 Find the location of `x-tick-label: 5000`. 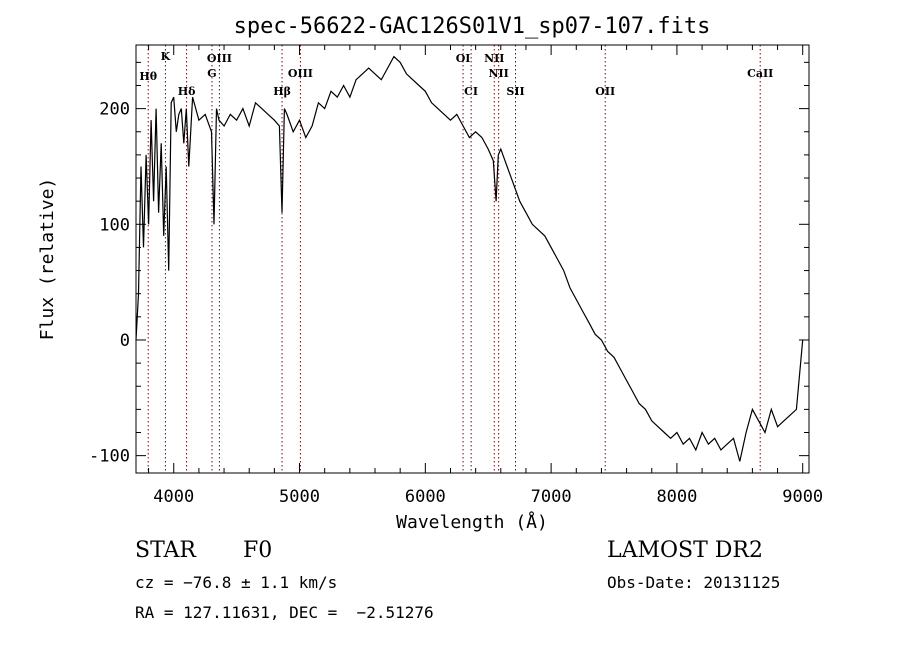

x-tick-label: 5000 is located at coordinates (299, 497).